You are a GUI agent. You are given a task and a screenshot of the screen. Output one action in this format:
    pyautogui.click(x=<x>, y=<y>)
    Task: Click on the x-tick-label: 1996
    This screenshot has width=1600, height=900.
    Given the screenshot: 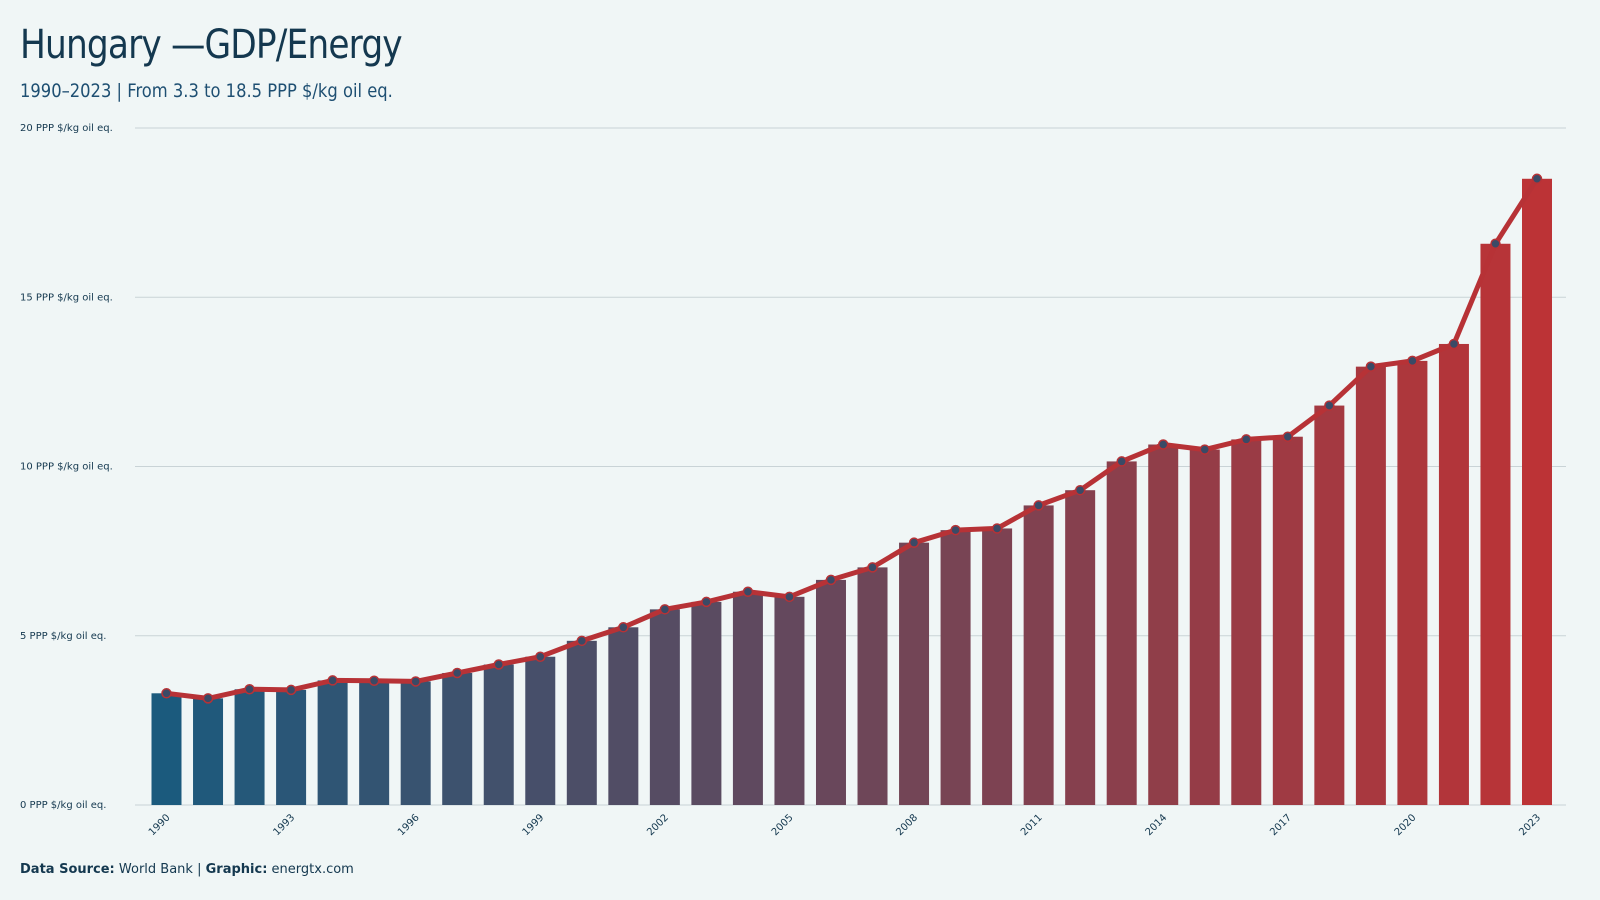 What is the action you would take?
    pyautogui.click(x=409, y=825)
    